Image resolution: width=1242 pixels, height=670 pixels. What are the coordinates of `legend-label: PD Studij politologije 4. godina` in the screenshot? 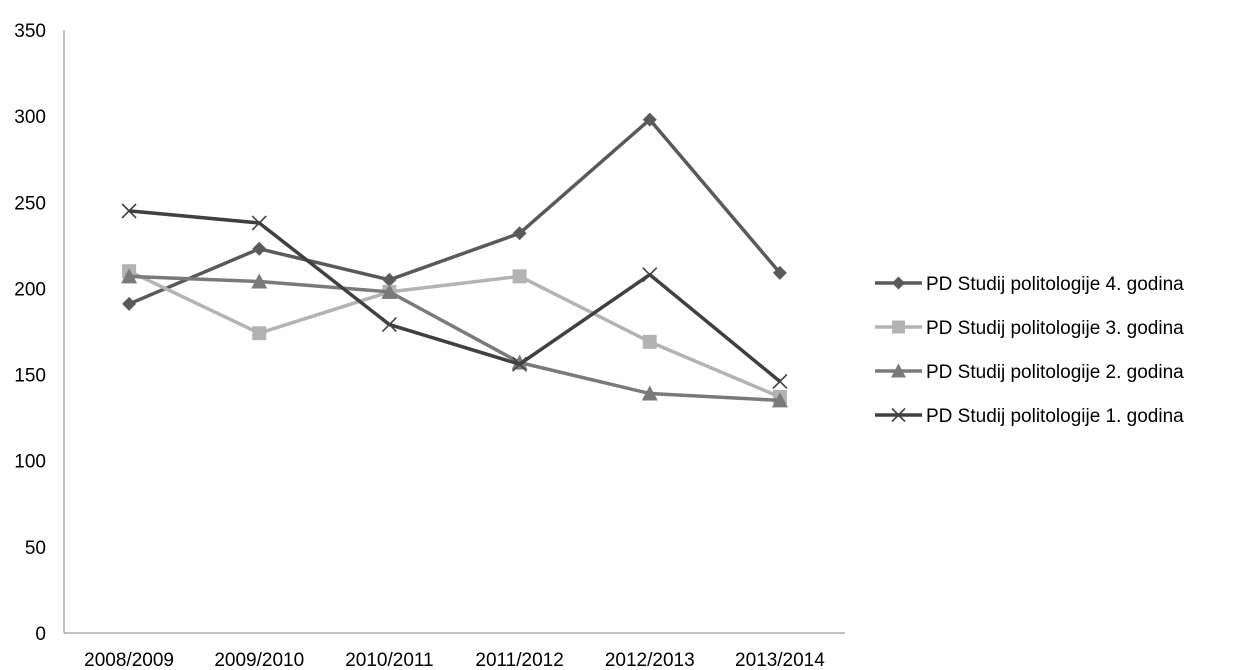 It's located at (1055, 284).